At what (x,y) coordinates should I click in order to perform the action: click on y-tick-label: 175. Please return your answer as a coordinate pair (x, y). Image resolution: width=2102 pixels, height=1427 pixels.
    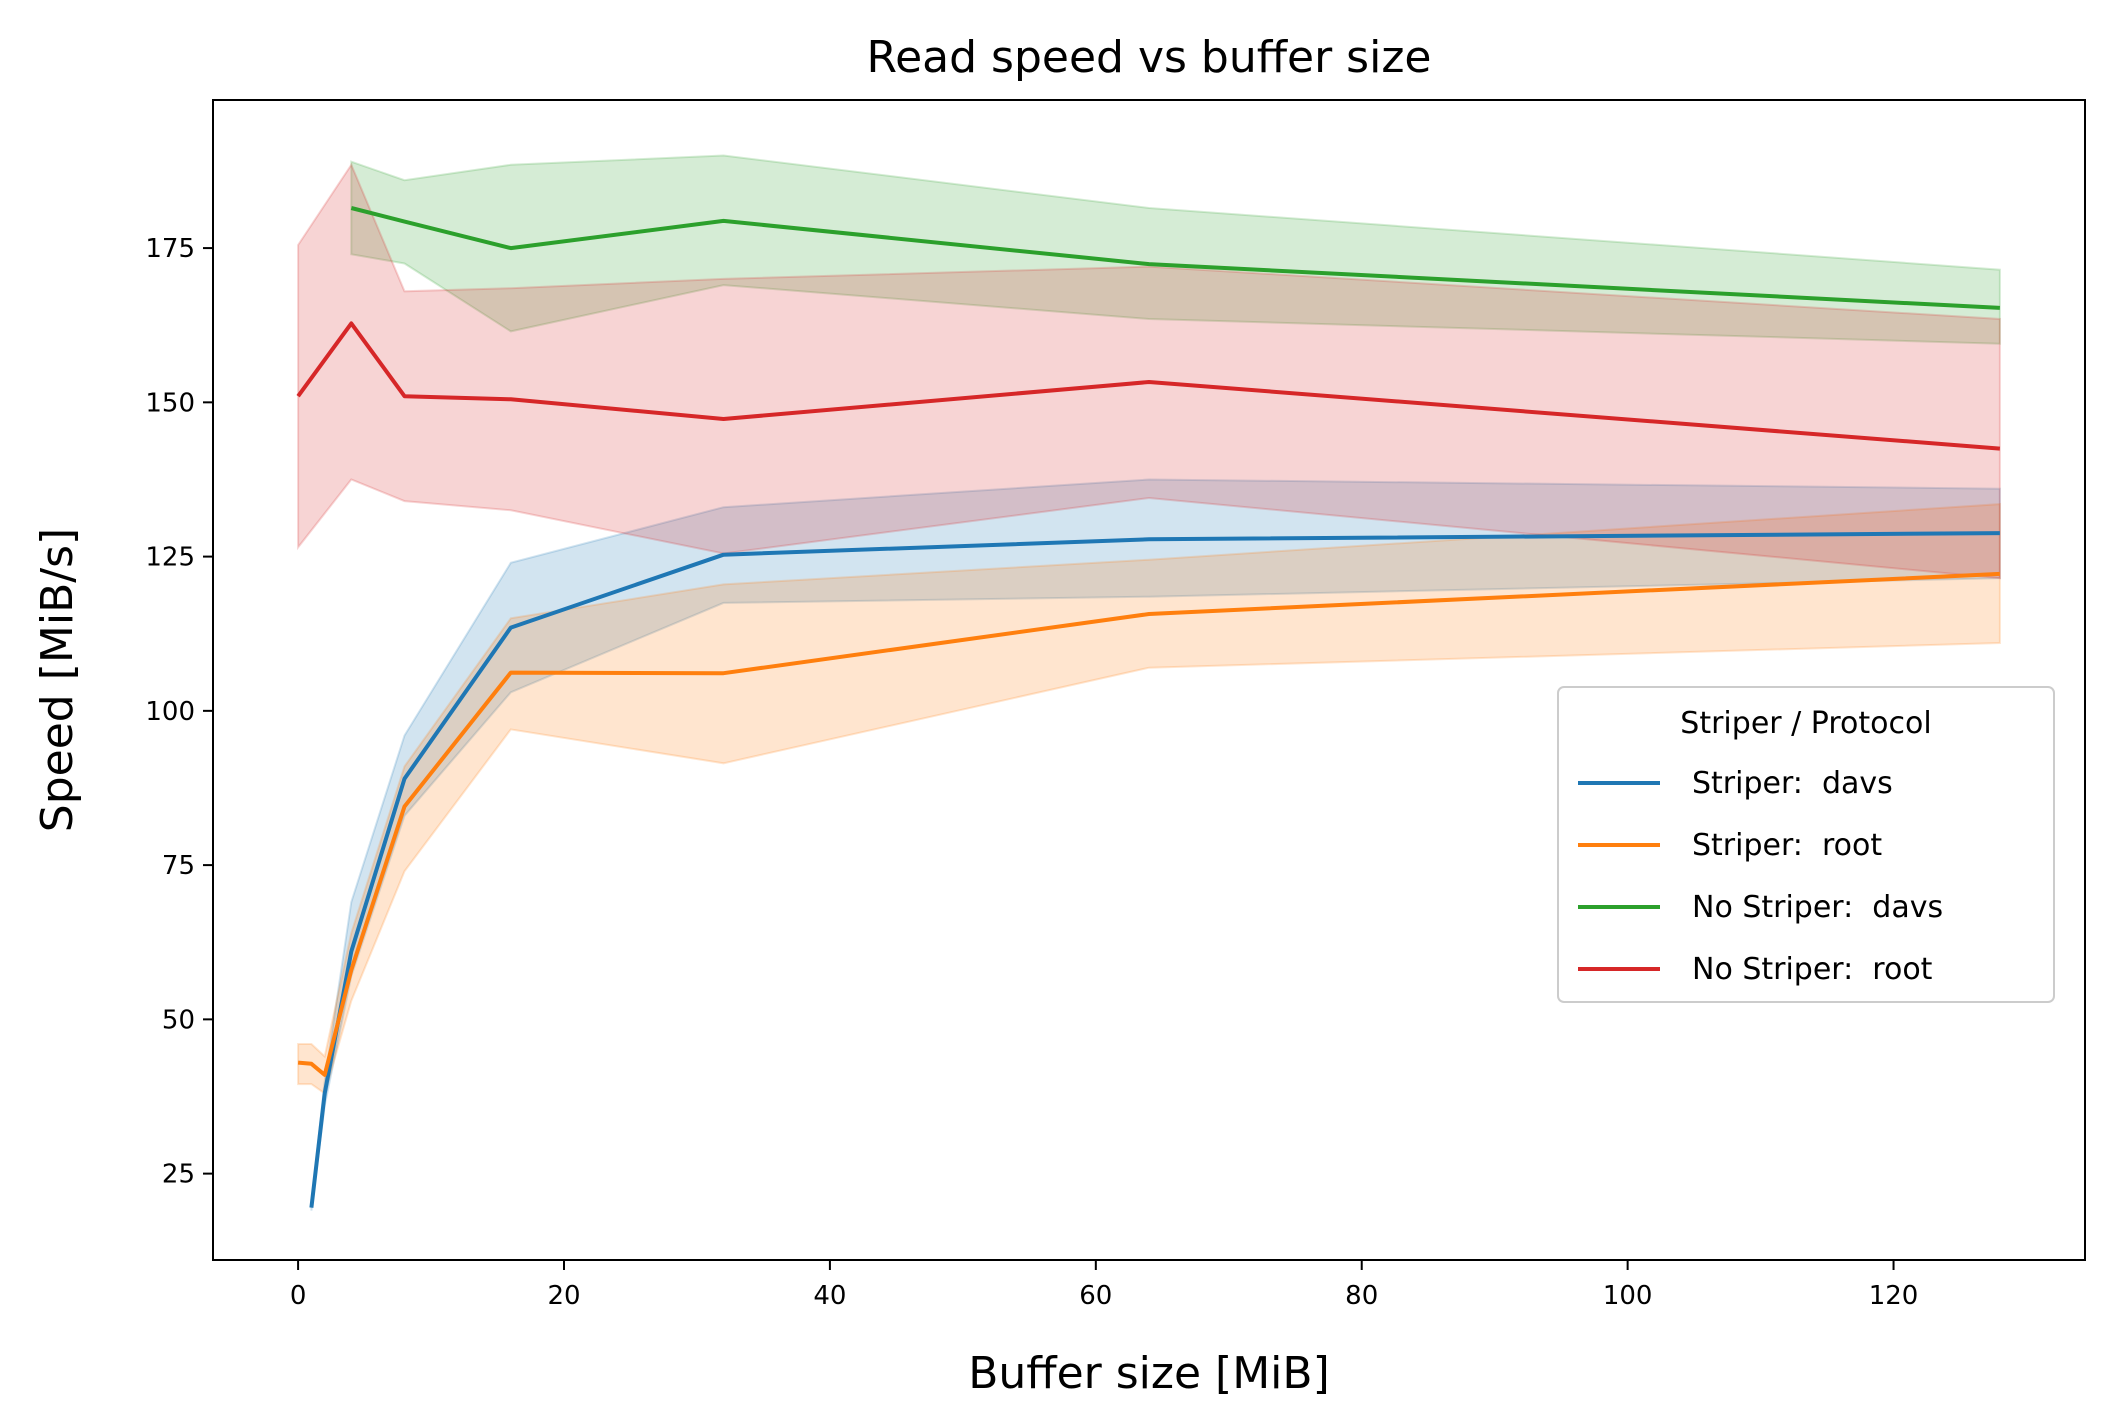
    Looking at the image, I should click on (170, 249).